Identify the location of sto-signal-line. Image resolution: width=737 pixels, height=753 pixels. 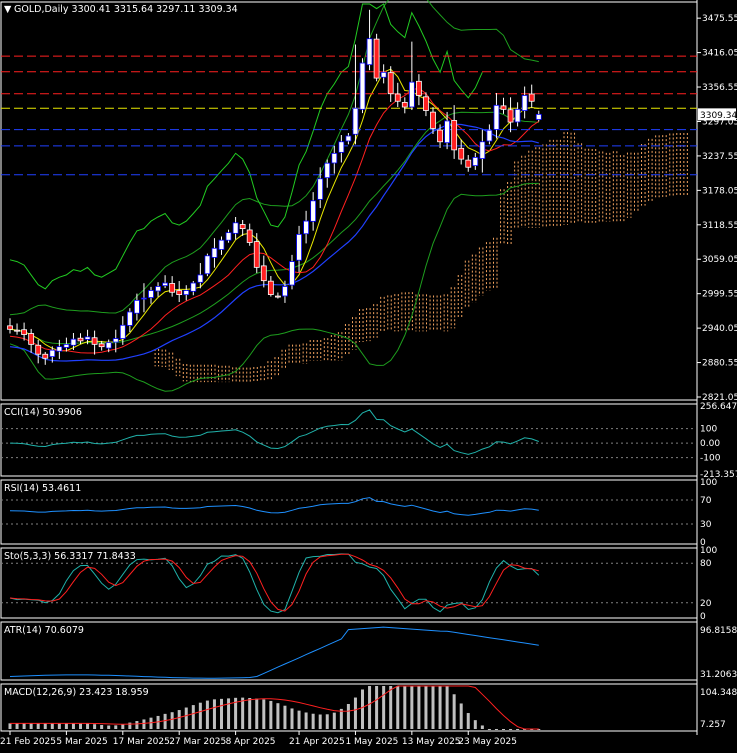
(274, 582).